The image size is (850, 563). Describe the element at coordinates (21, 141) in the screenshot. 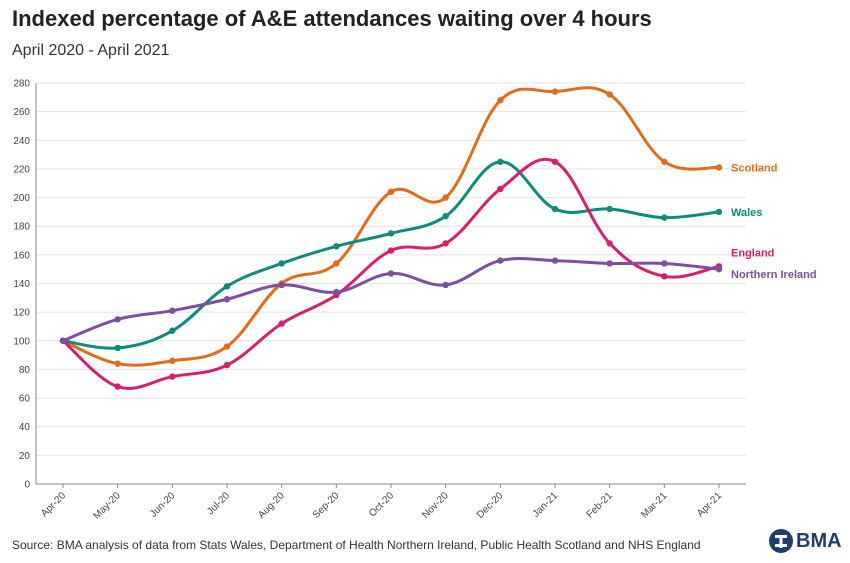

I see `y-tick-label: 240` at that location.